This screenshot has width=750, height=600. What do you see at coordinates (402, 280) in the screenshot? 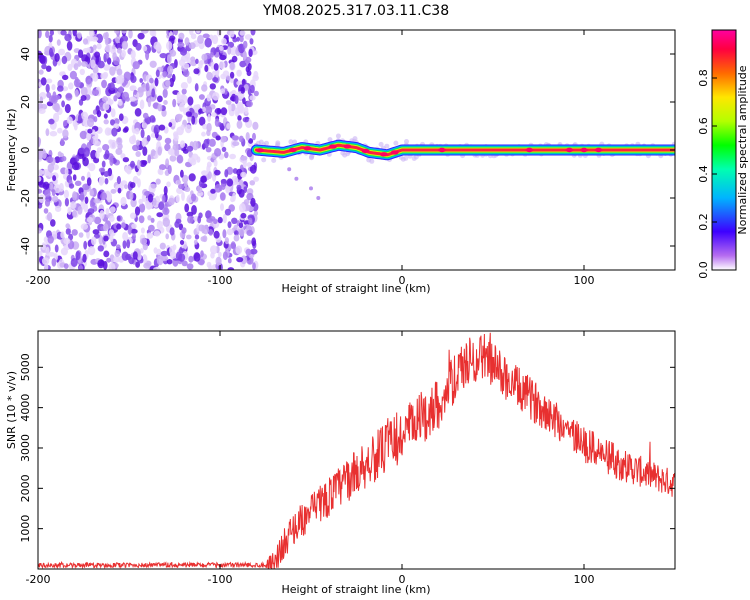
I see `spec-x-tick-label: 0` at bounding box center [402, 280].